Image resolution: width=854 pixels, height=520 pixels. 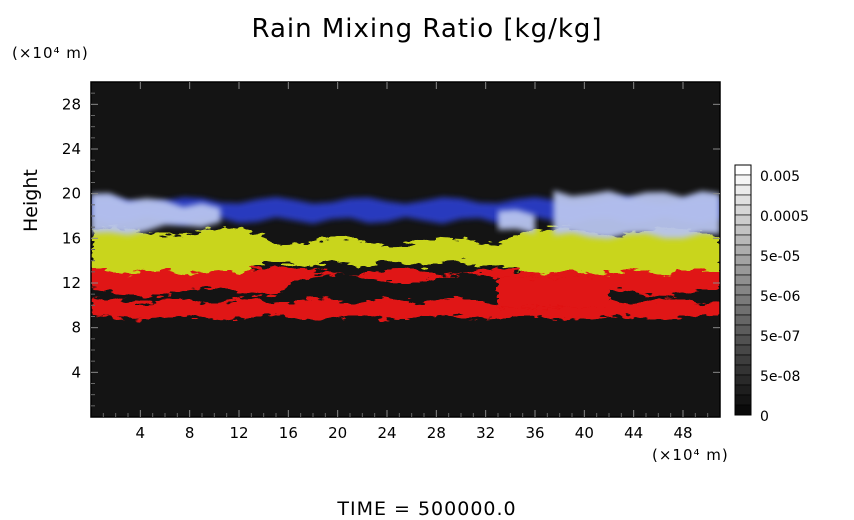 What do you see at coordinates (71, 104) in the screenshot?
I see `y-tick-label: 28` at bounding box center [71, 104].